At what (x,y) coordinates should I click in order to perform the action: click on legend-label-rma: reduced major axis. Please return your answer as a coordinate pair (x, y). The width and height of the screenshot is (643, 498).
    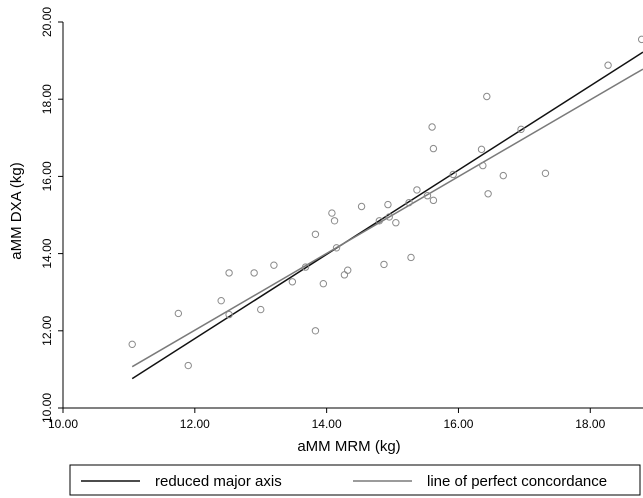
    Looking at the image, I should click on (218, 481).